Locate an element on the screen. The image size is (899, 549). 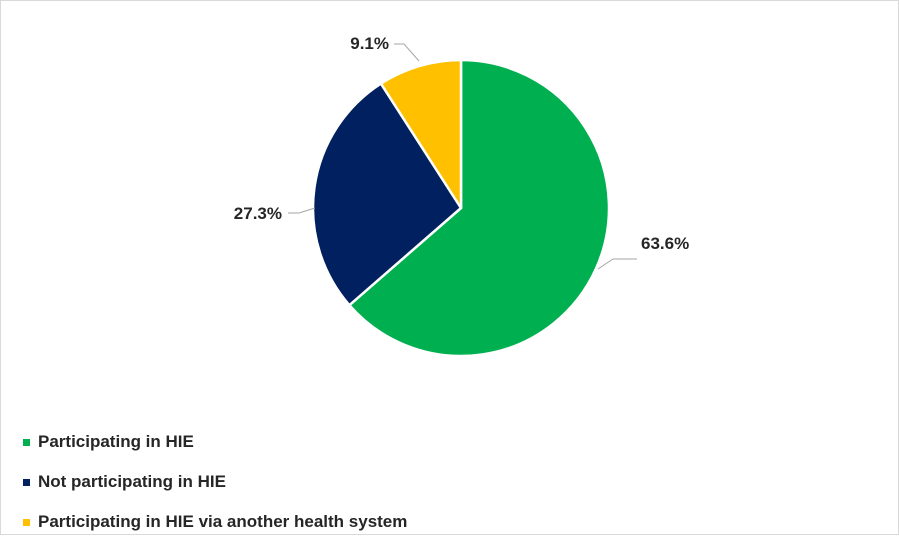
data-label: 27.3% is located at coordinates (258, 213).